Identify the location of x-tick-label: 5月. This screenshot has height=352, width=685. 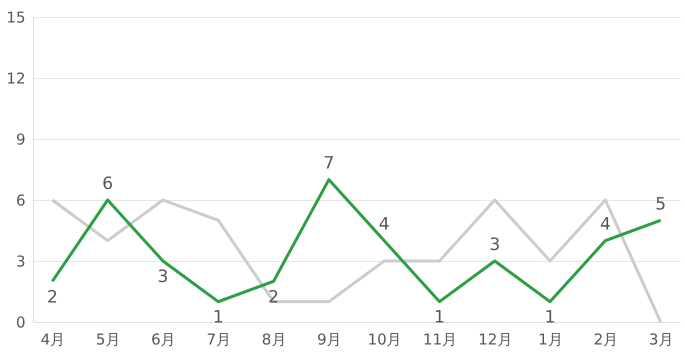
(108, 339).